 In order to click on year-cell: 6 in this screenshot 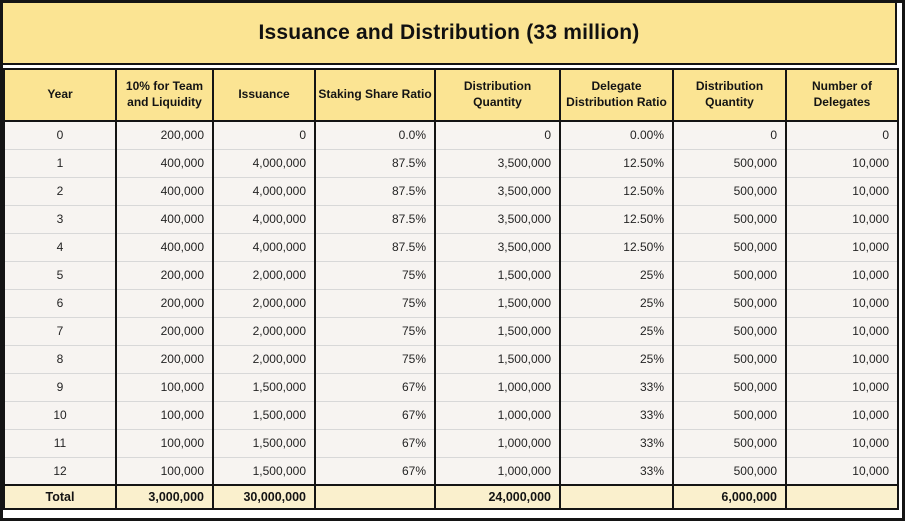, I will do `click(60, 302)`.